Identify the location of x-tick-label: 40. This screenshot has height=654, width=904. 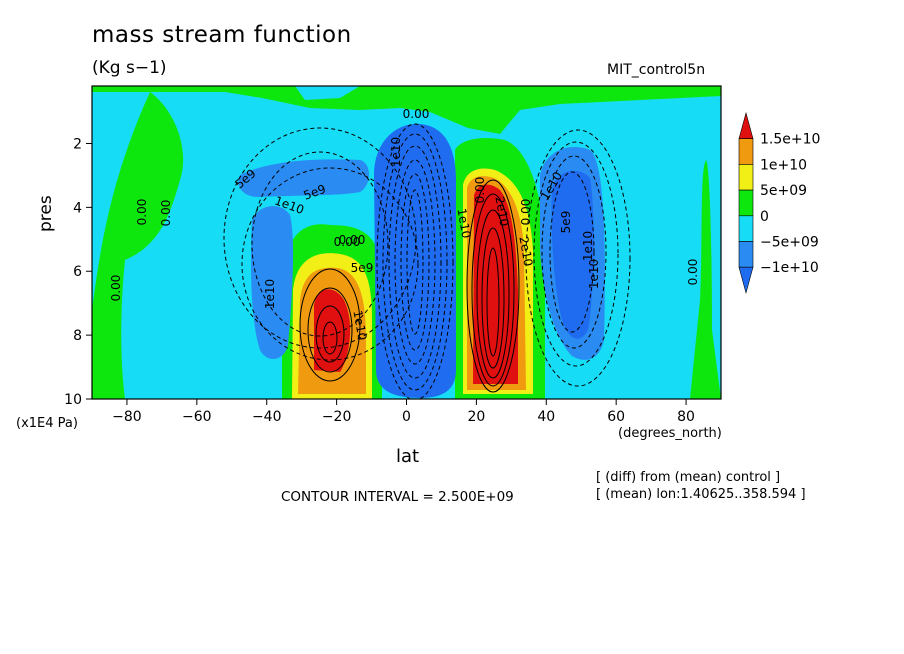
(546, 417).